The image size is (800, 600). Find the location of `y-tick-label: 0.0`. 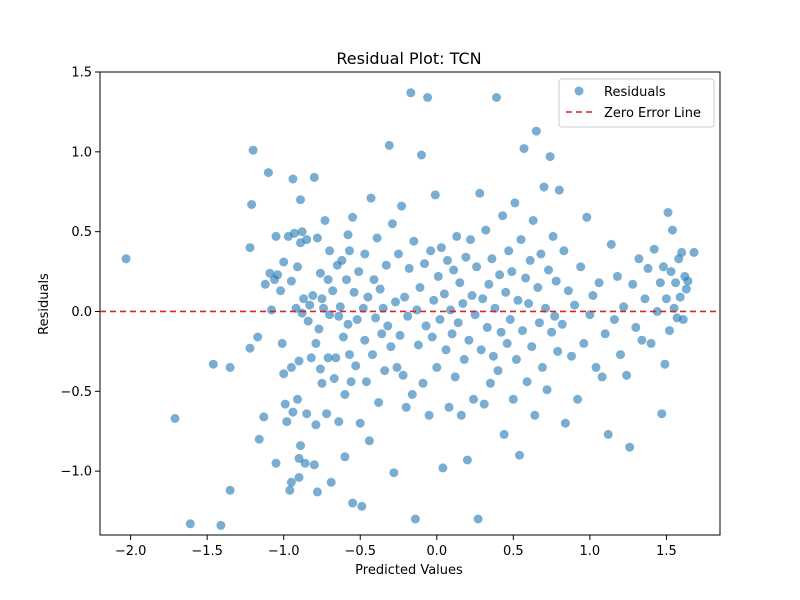

y-tick-label: 0.0 is located at coordinates (81, 312).